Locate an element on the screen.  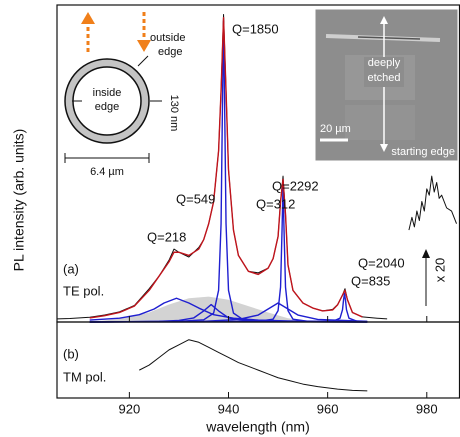
sem-label: etched is located at coordinates (383, 78).